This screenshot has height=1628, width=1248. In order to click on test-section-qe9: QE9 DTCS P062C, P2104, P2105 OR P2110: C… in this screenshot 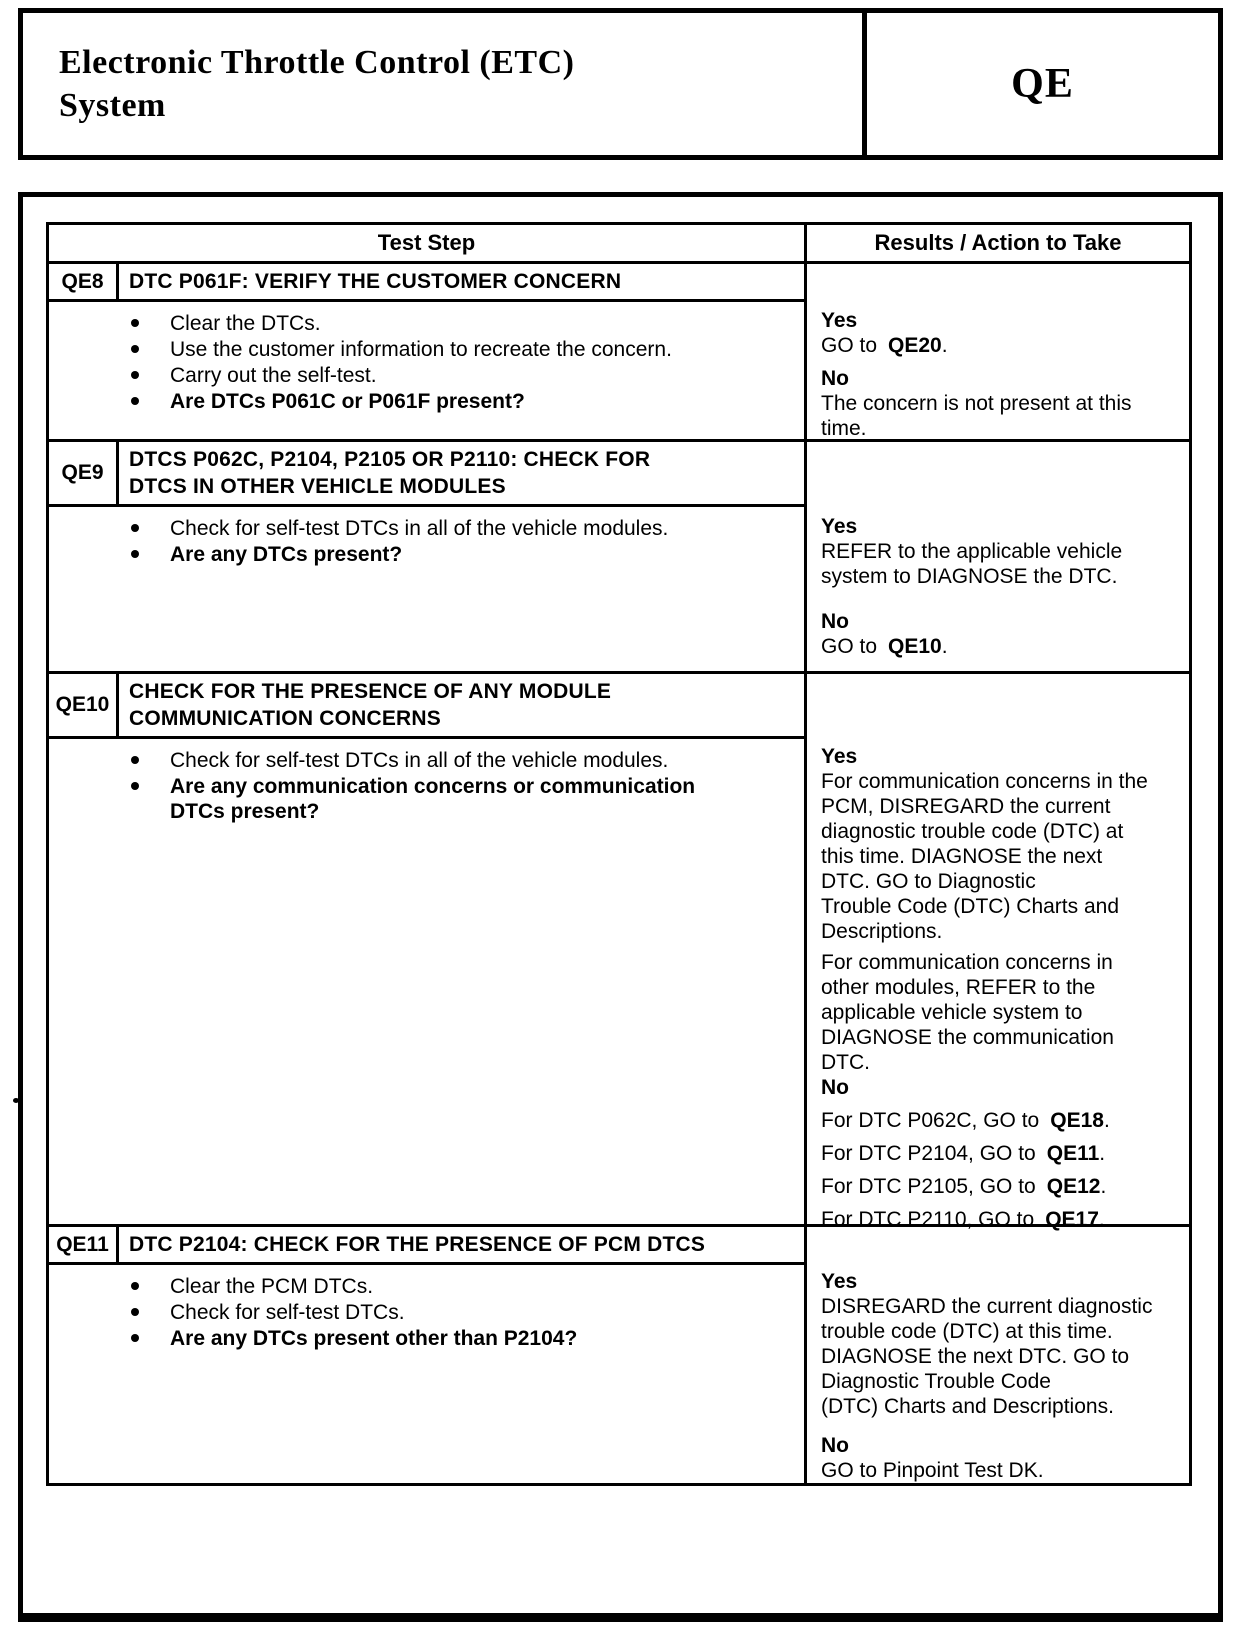, I will do `click(619, 554)`.